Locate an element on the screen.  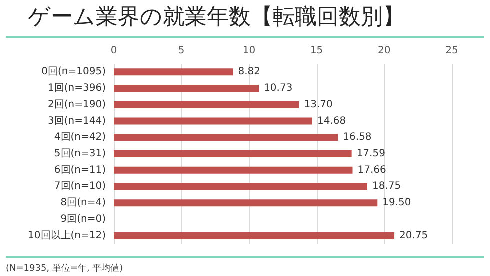
data-label: 8.82 is located at coordinates (249, 72).